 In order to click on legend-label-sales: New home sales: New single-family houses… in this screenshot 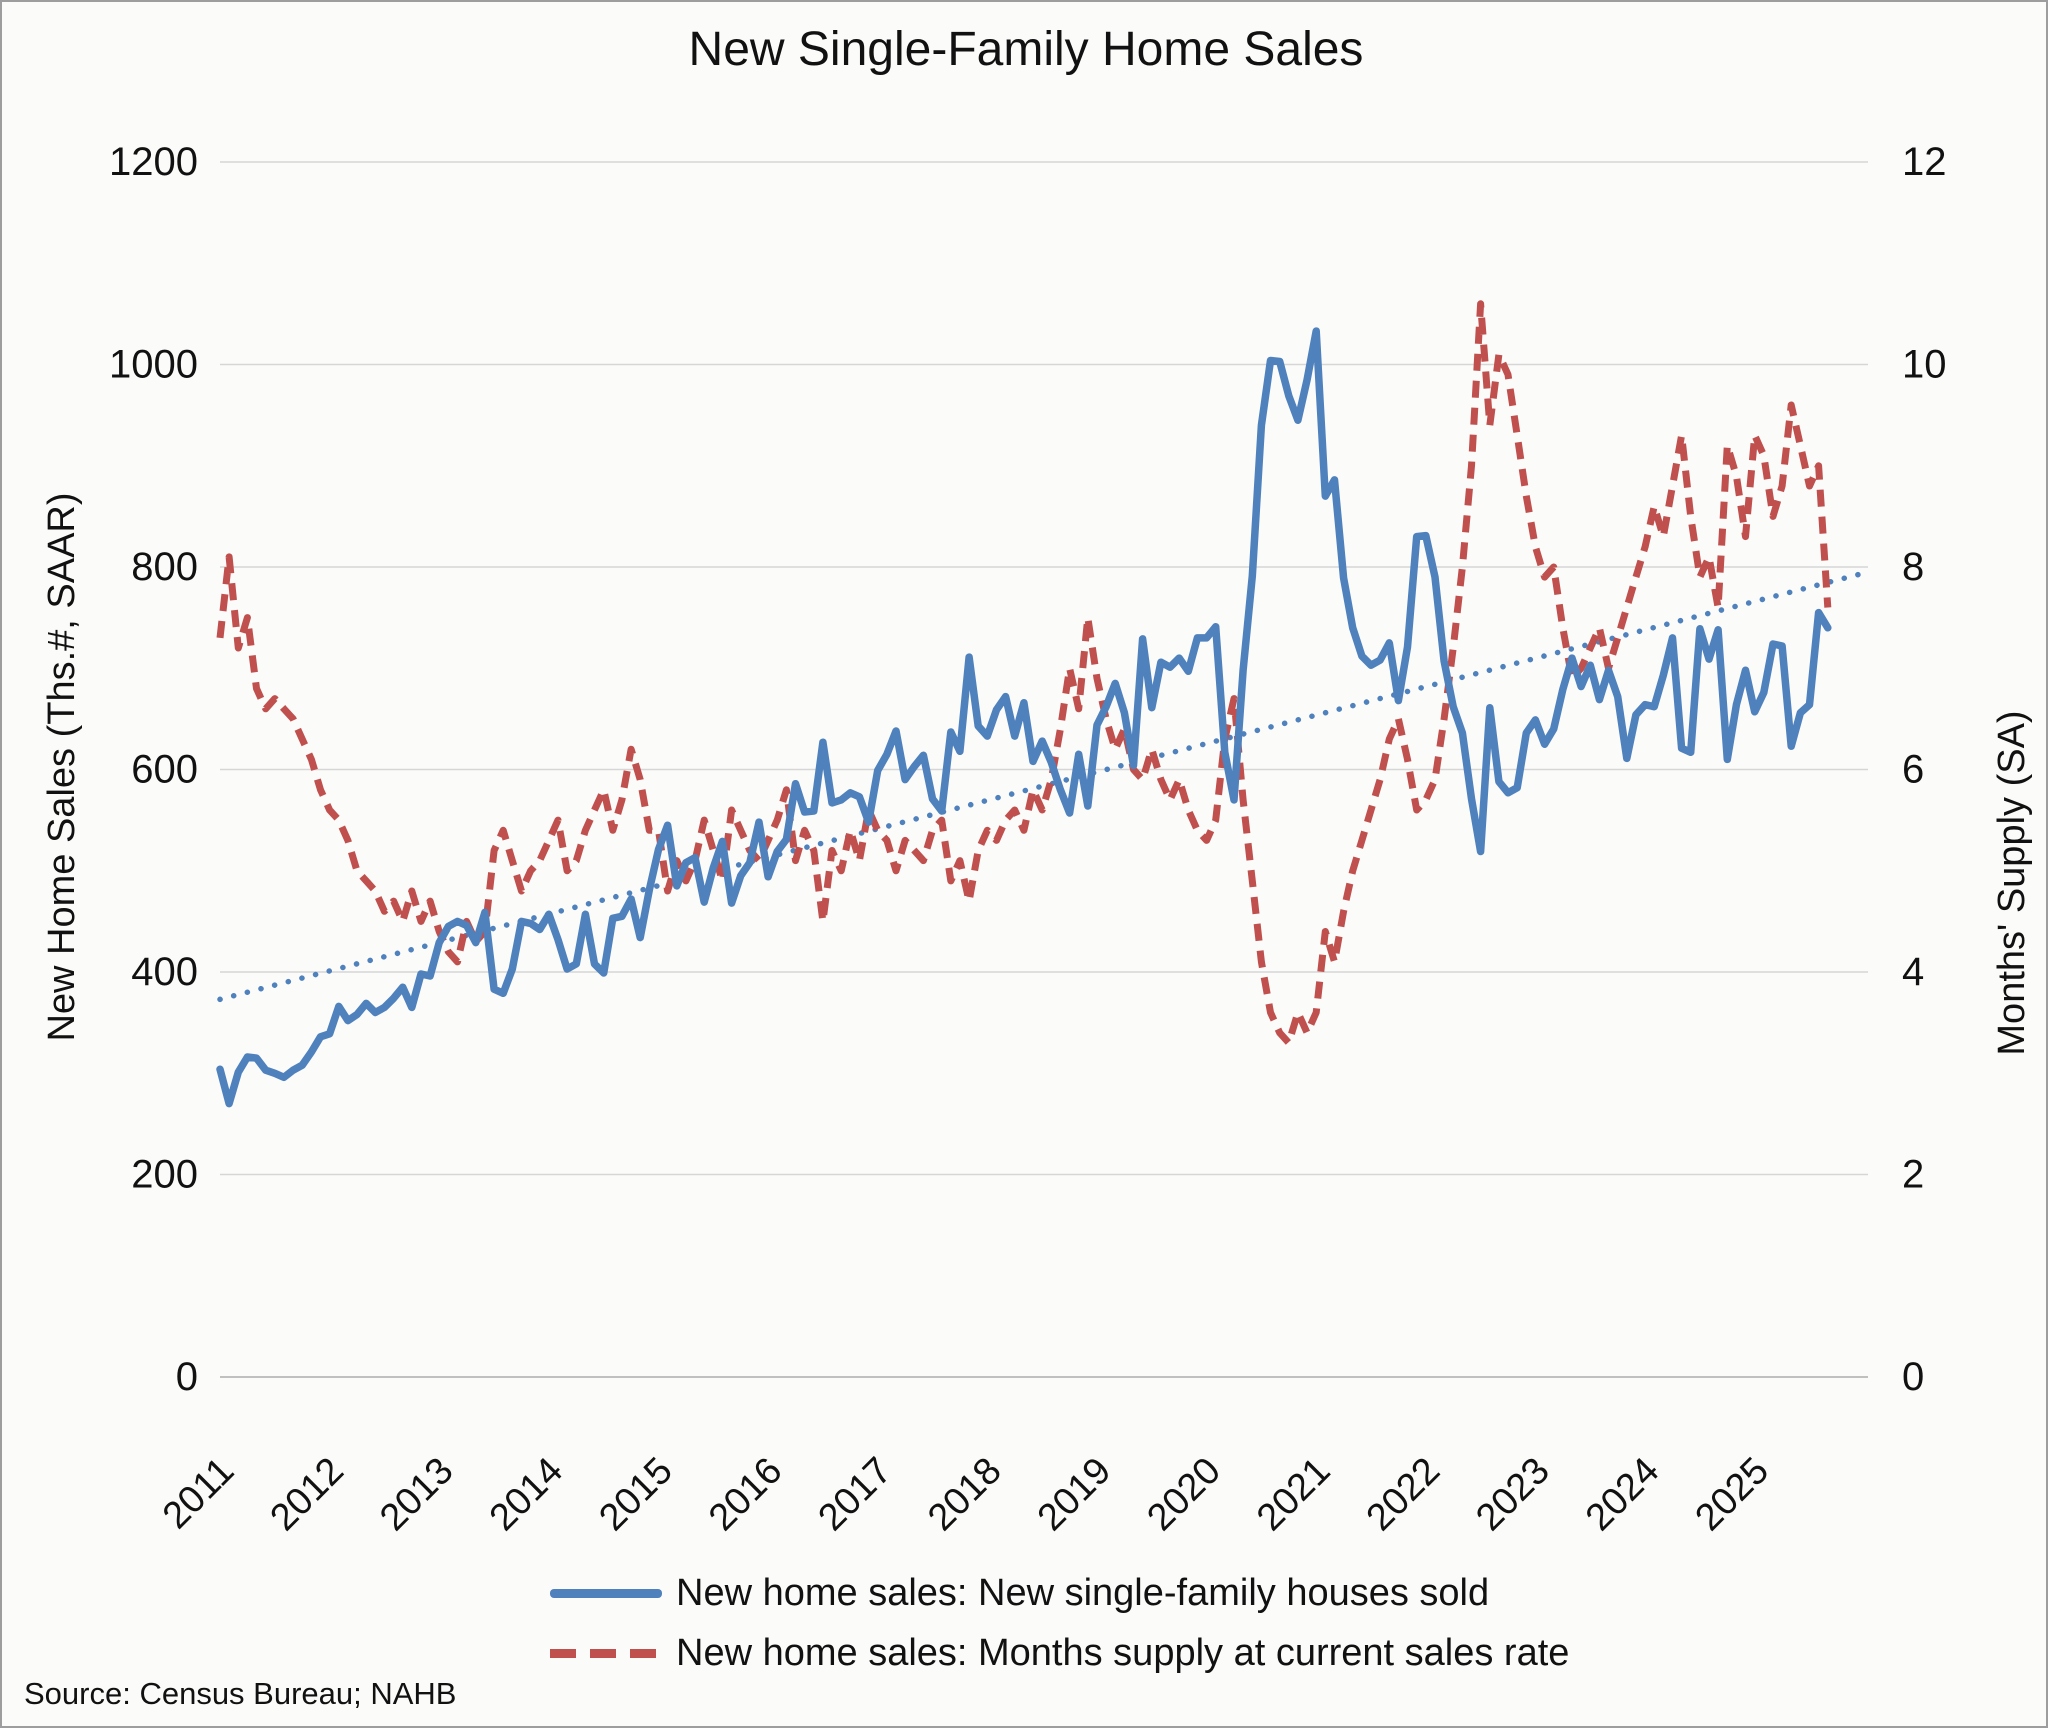, I will do `click(1083, 1592)`.